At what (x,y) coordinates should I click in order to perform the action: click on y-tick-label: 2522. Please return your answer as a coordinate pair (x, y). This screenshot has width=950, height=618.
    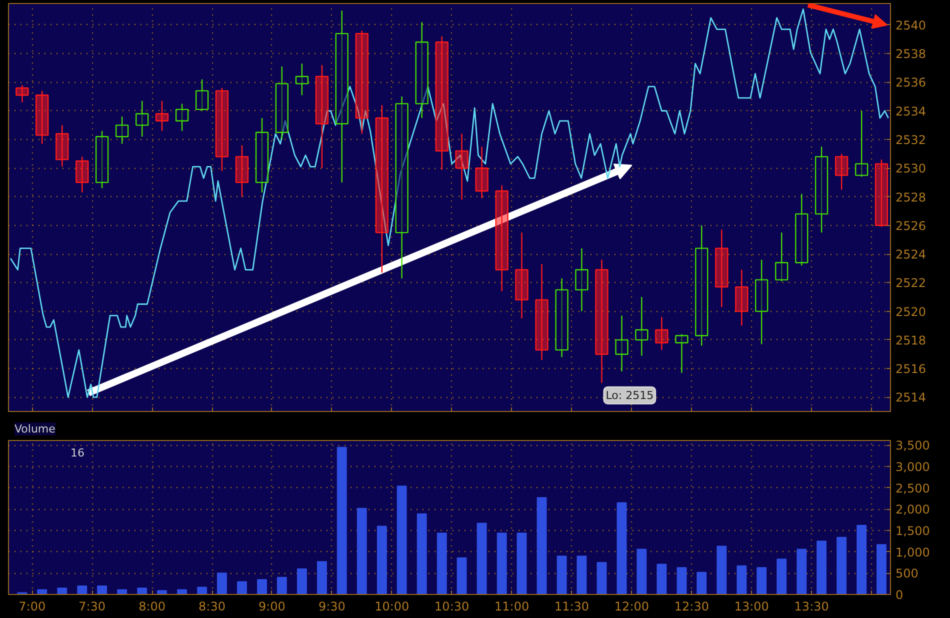
    Looking at the image, I should click on (911, 283).